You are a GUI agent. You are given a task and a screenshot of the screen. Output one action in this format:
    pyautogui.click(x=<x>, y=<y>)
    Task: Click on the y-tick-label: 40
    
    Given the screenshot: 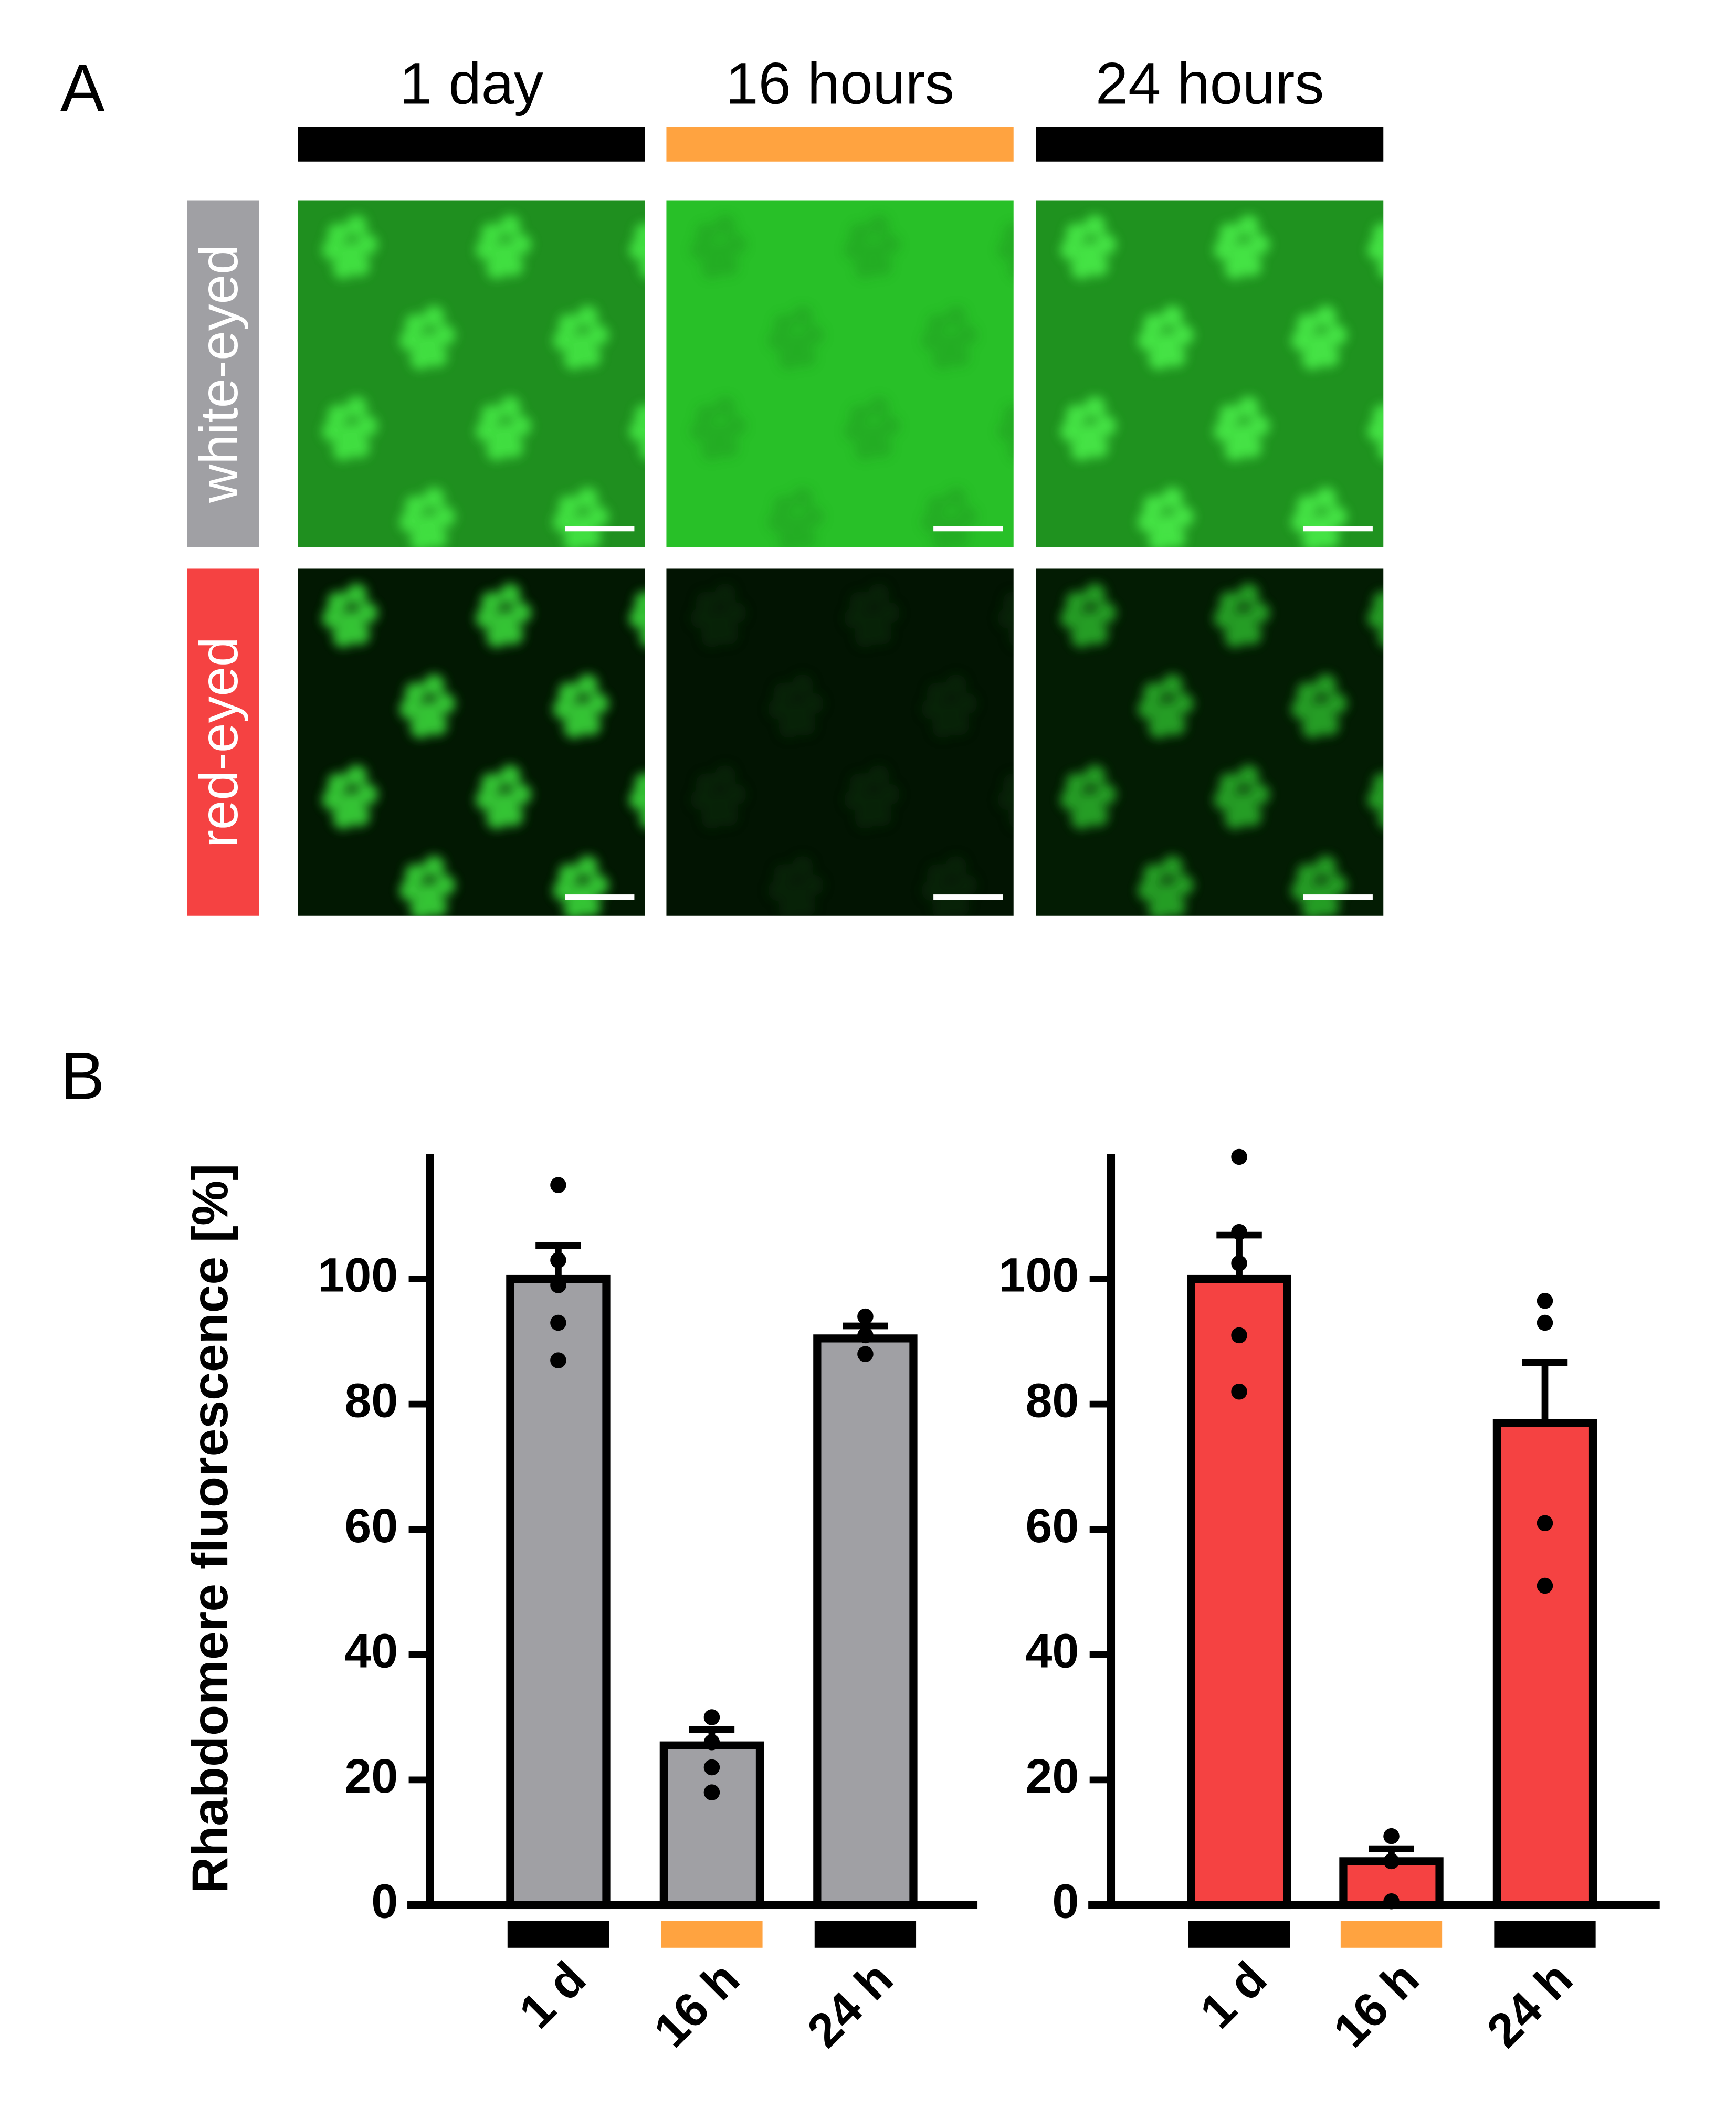 What is the action you would take?
    pyautogui.click(x=1053, y=1651)
    